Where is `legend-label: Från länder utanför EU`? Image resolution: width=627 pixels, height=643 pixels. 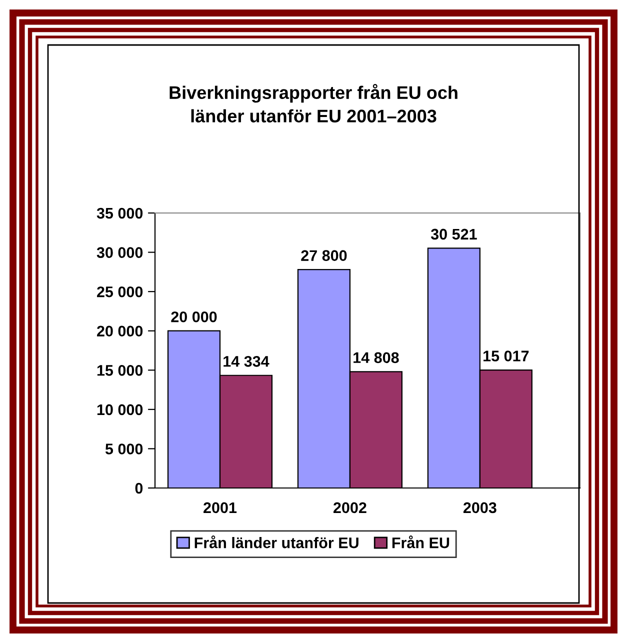 legend-label: Från länder utanför EU is located at coordinates (276, 542).